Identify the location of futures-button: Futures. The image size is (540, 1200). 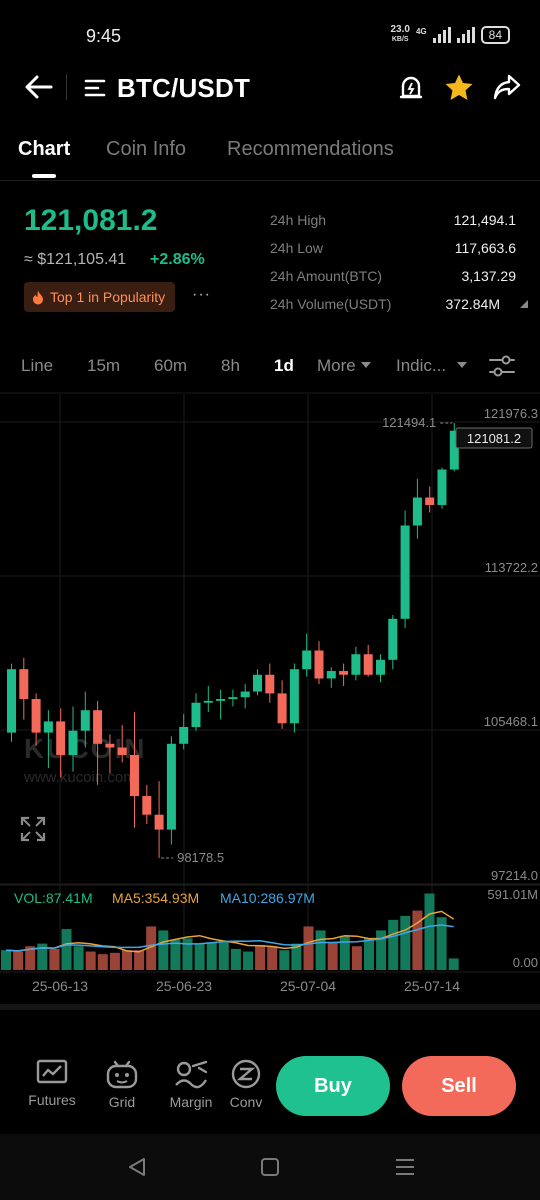
(52, 1083).